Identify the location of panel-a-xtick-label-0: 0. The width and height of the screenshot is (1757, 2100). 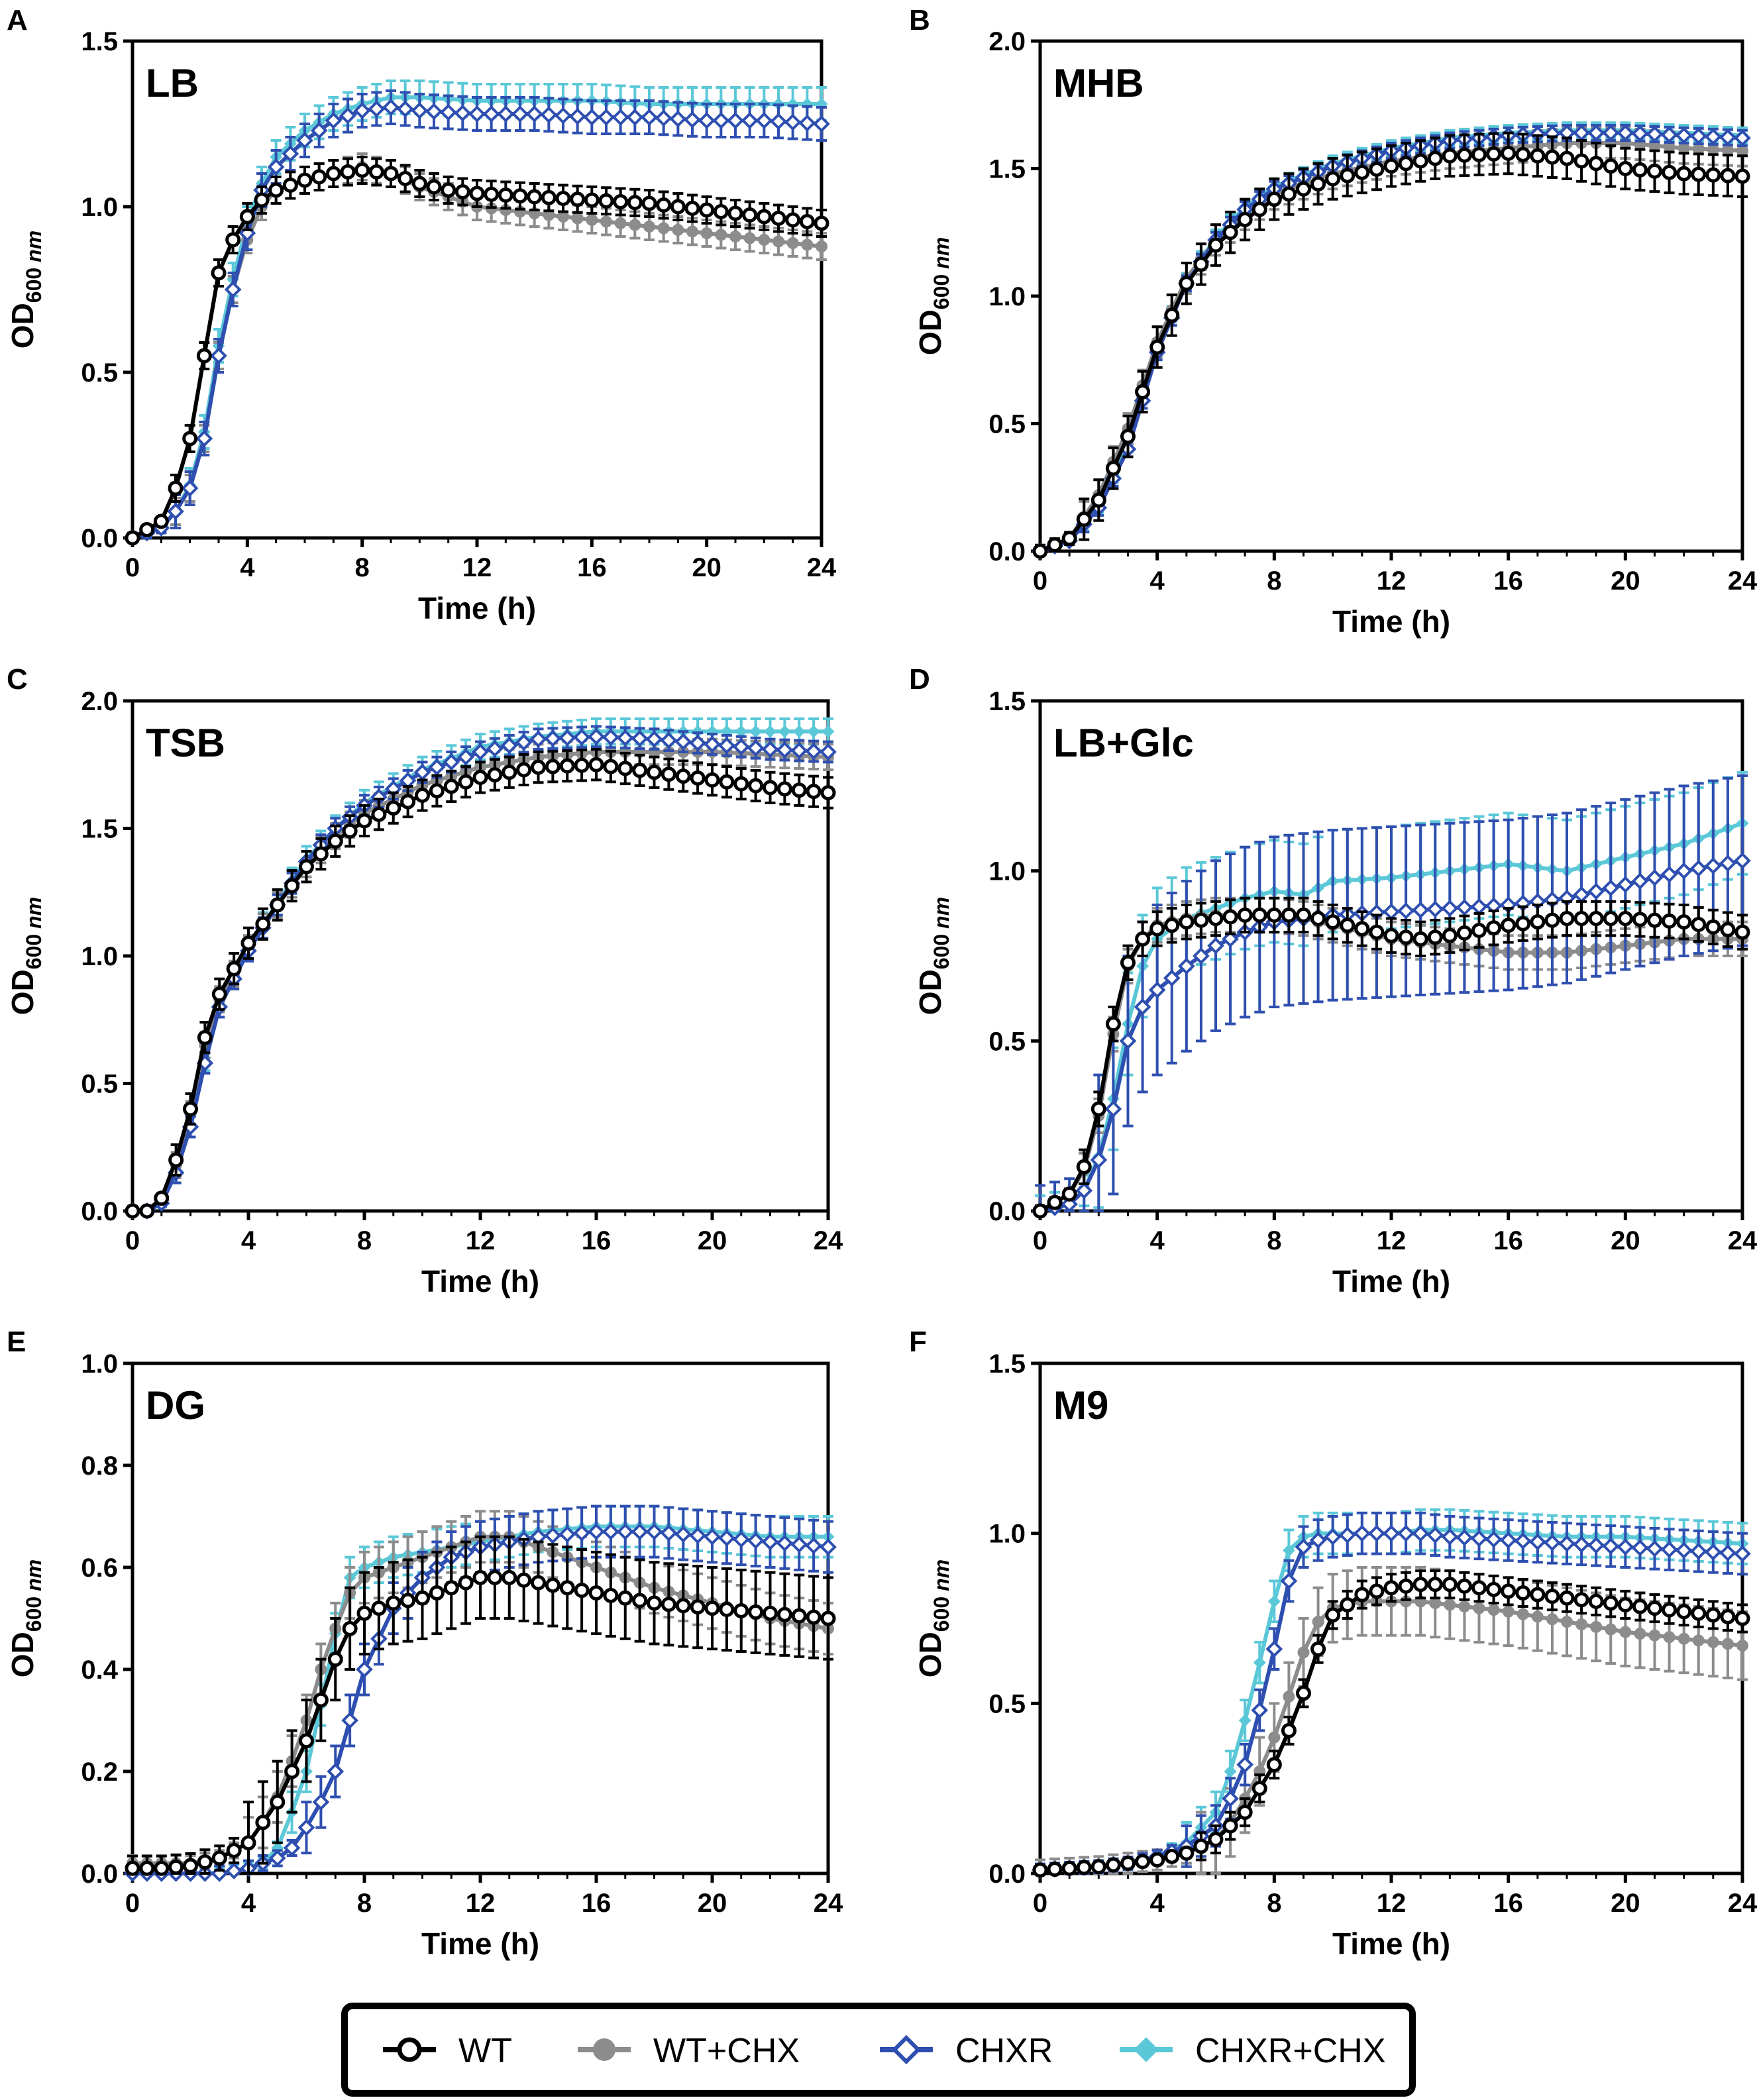
(132, 567).